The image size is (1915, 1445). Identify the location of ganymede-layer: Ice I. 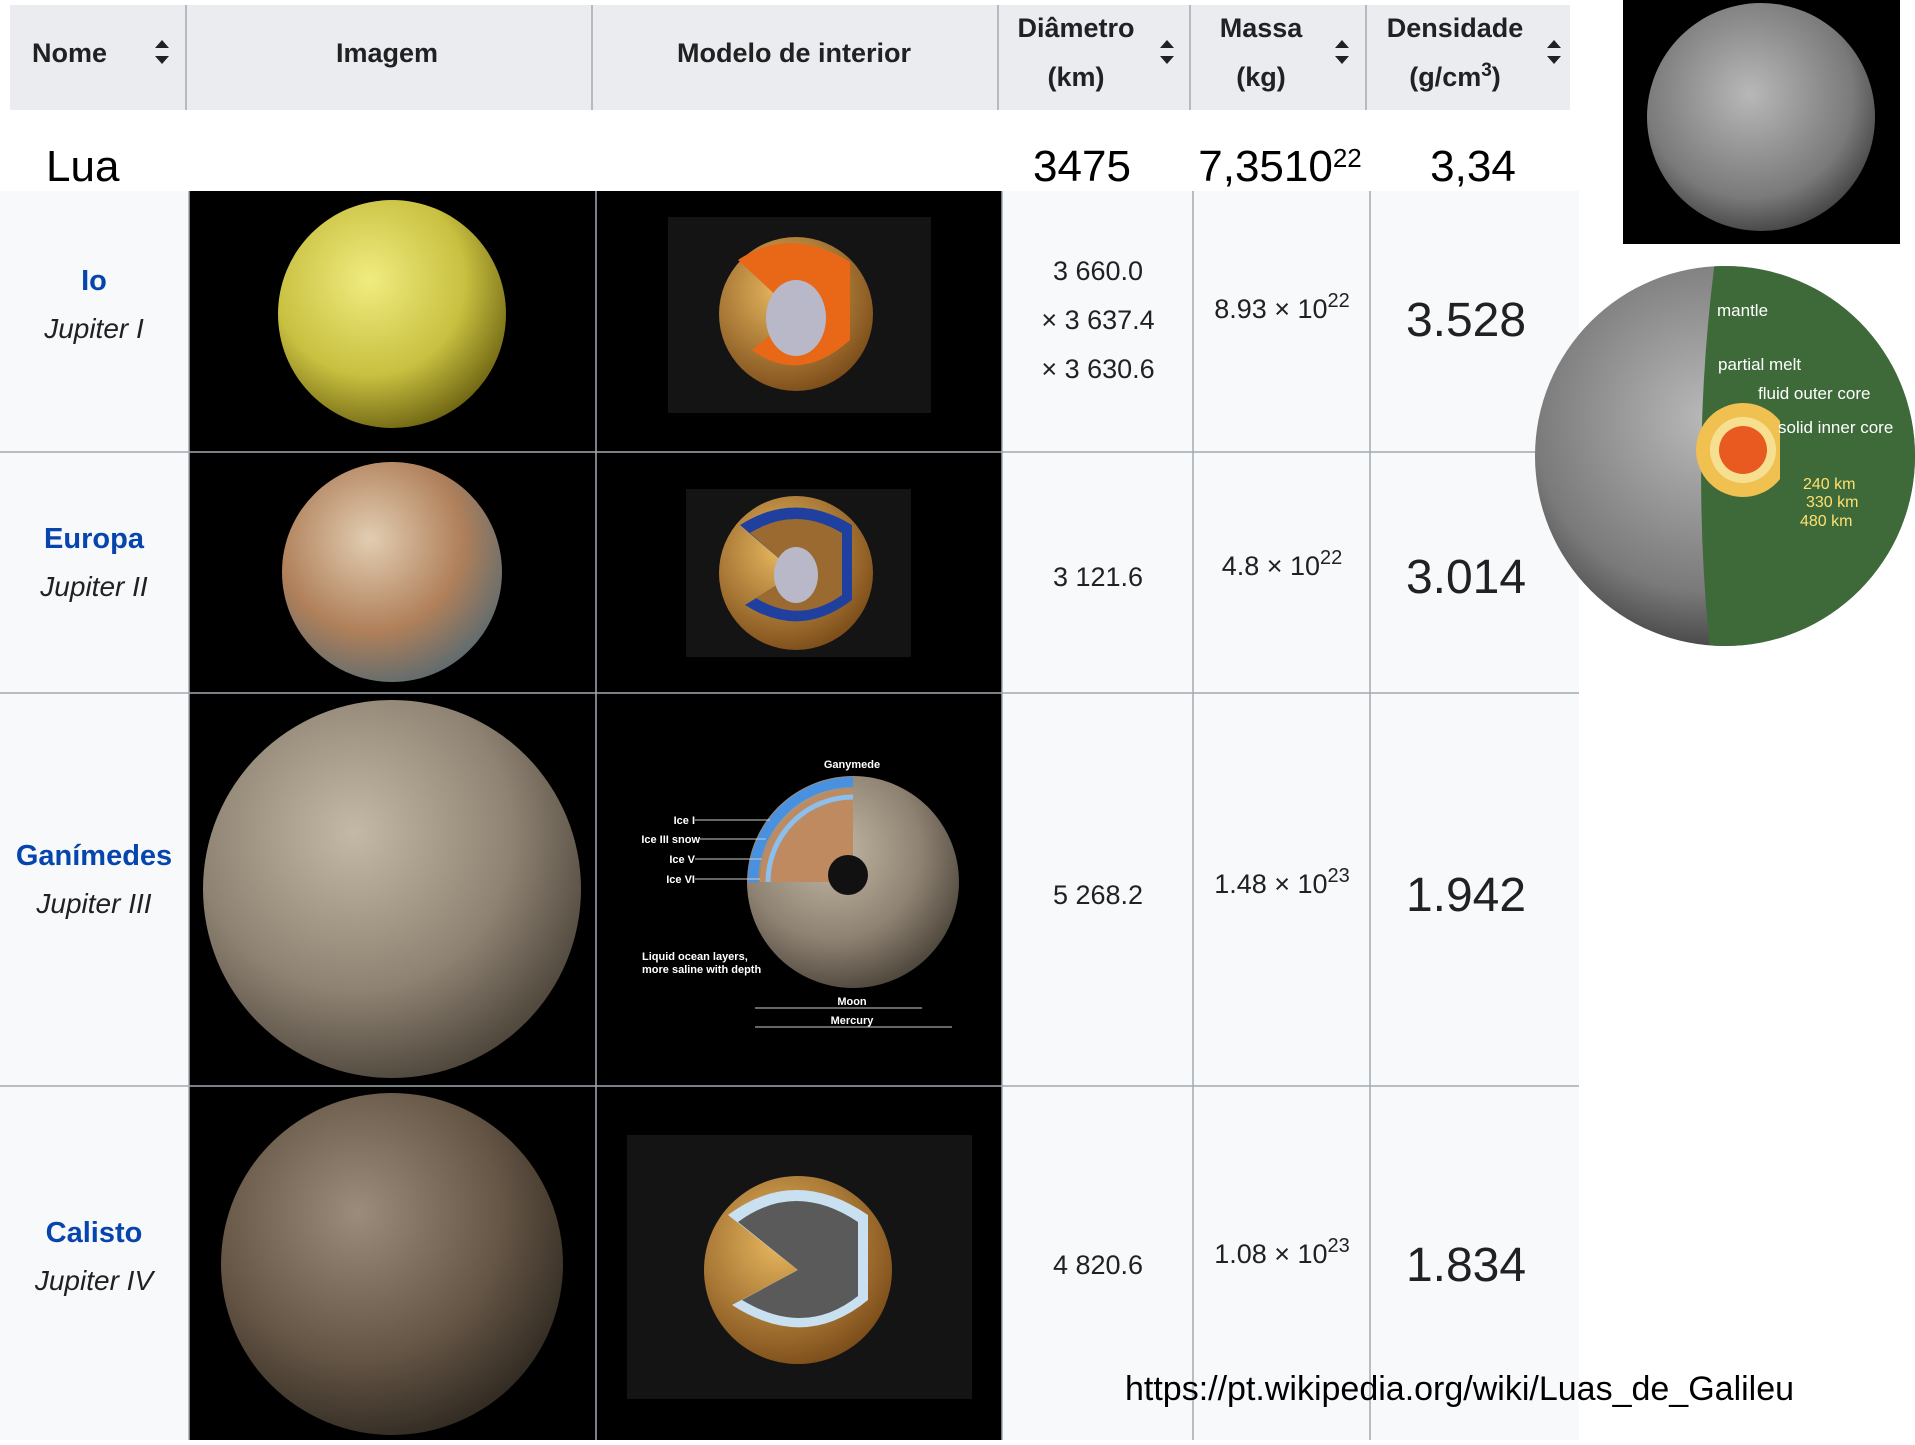
(684, 821).